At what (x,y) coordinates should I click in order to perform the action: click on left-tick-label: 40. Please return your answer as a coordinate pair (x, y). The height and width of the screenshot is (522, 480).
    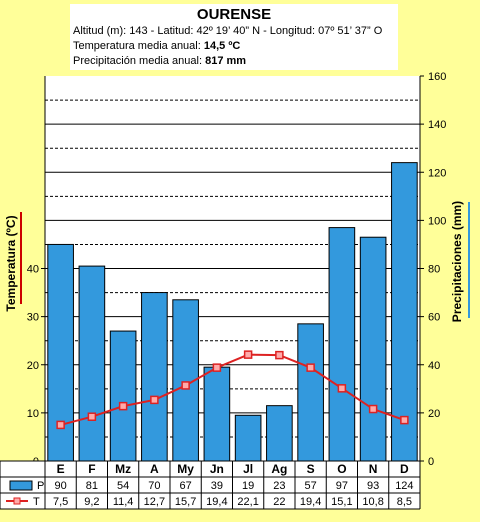
    Looking at the image, I should click on (33, 270).